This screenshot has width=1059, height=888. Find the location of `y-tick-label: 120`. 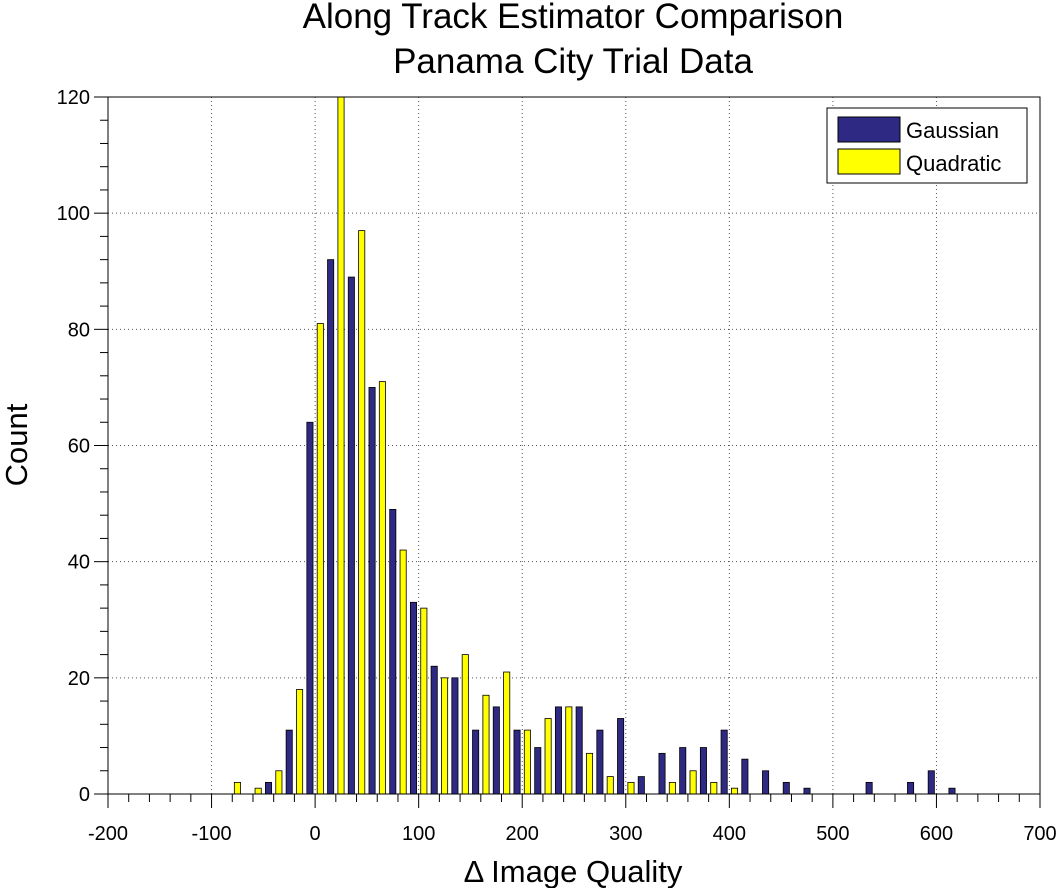

y-tick-label: 120 is located at coordinates (73, 98).